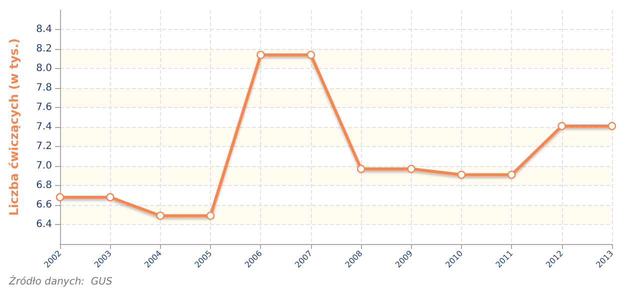  I want to click on y-tick-label: 6.8, so click(44, 185).